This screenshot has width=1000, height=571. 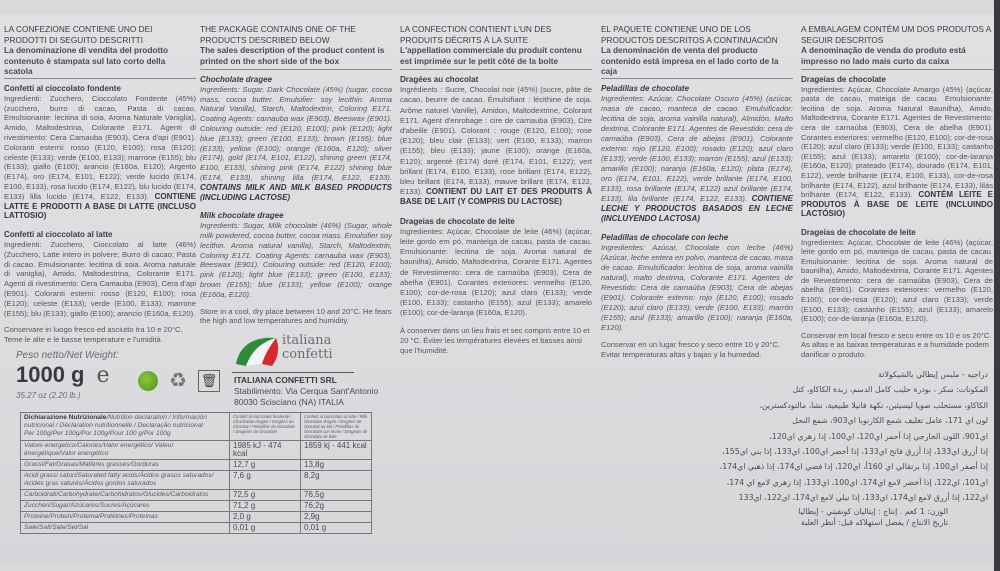 I want to click on recycle-icon: ♻, so click(x=178, y=381).